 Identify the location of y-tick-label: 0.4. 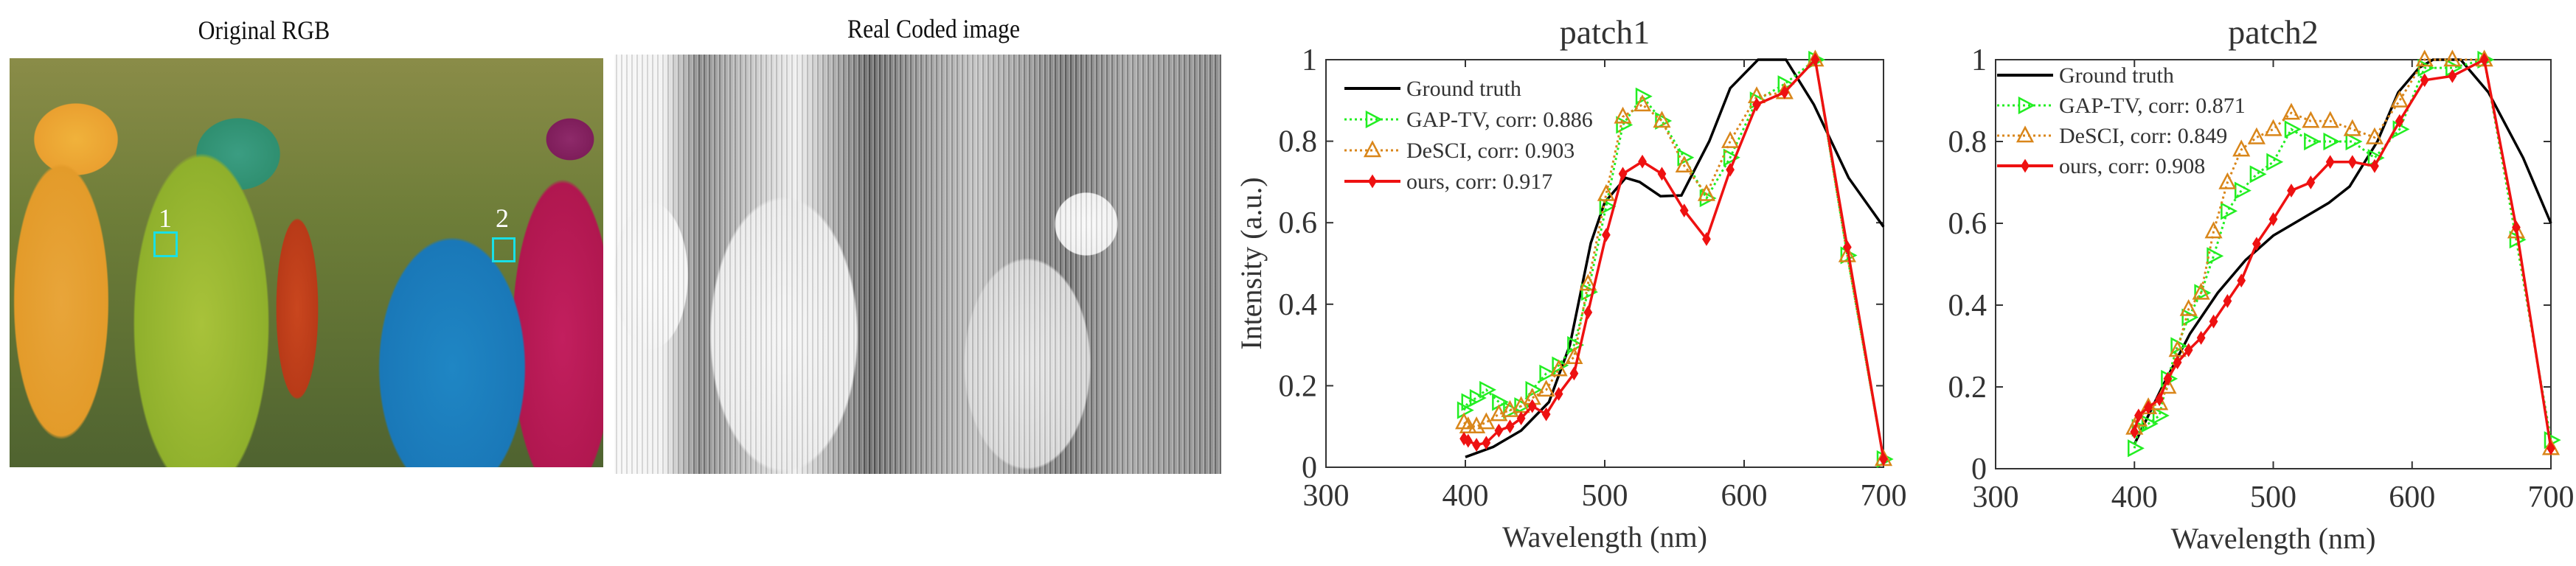
(1967, 306).